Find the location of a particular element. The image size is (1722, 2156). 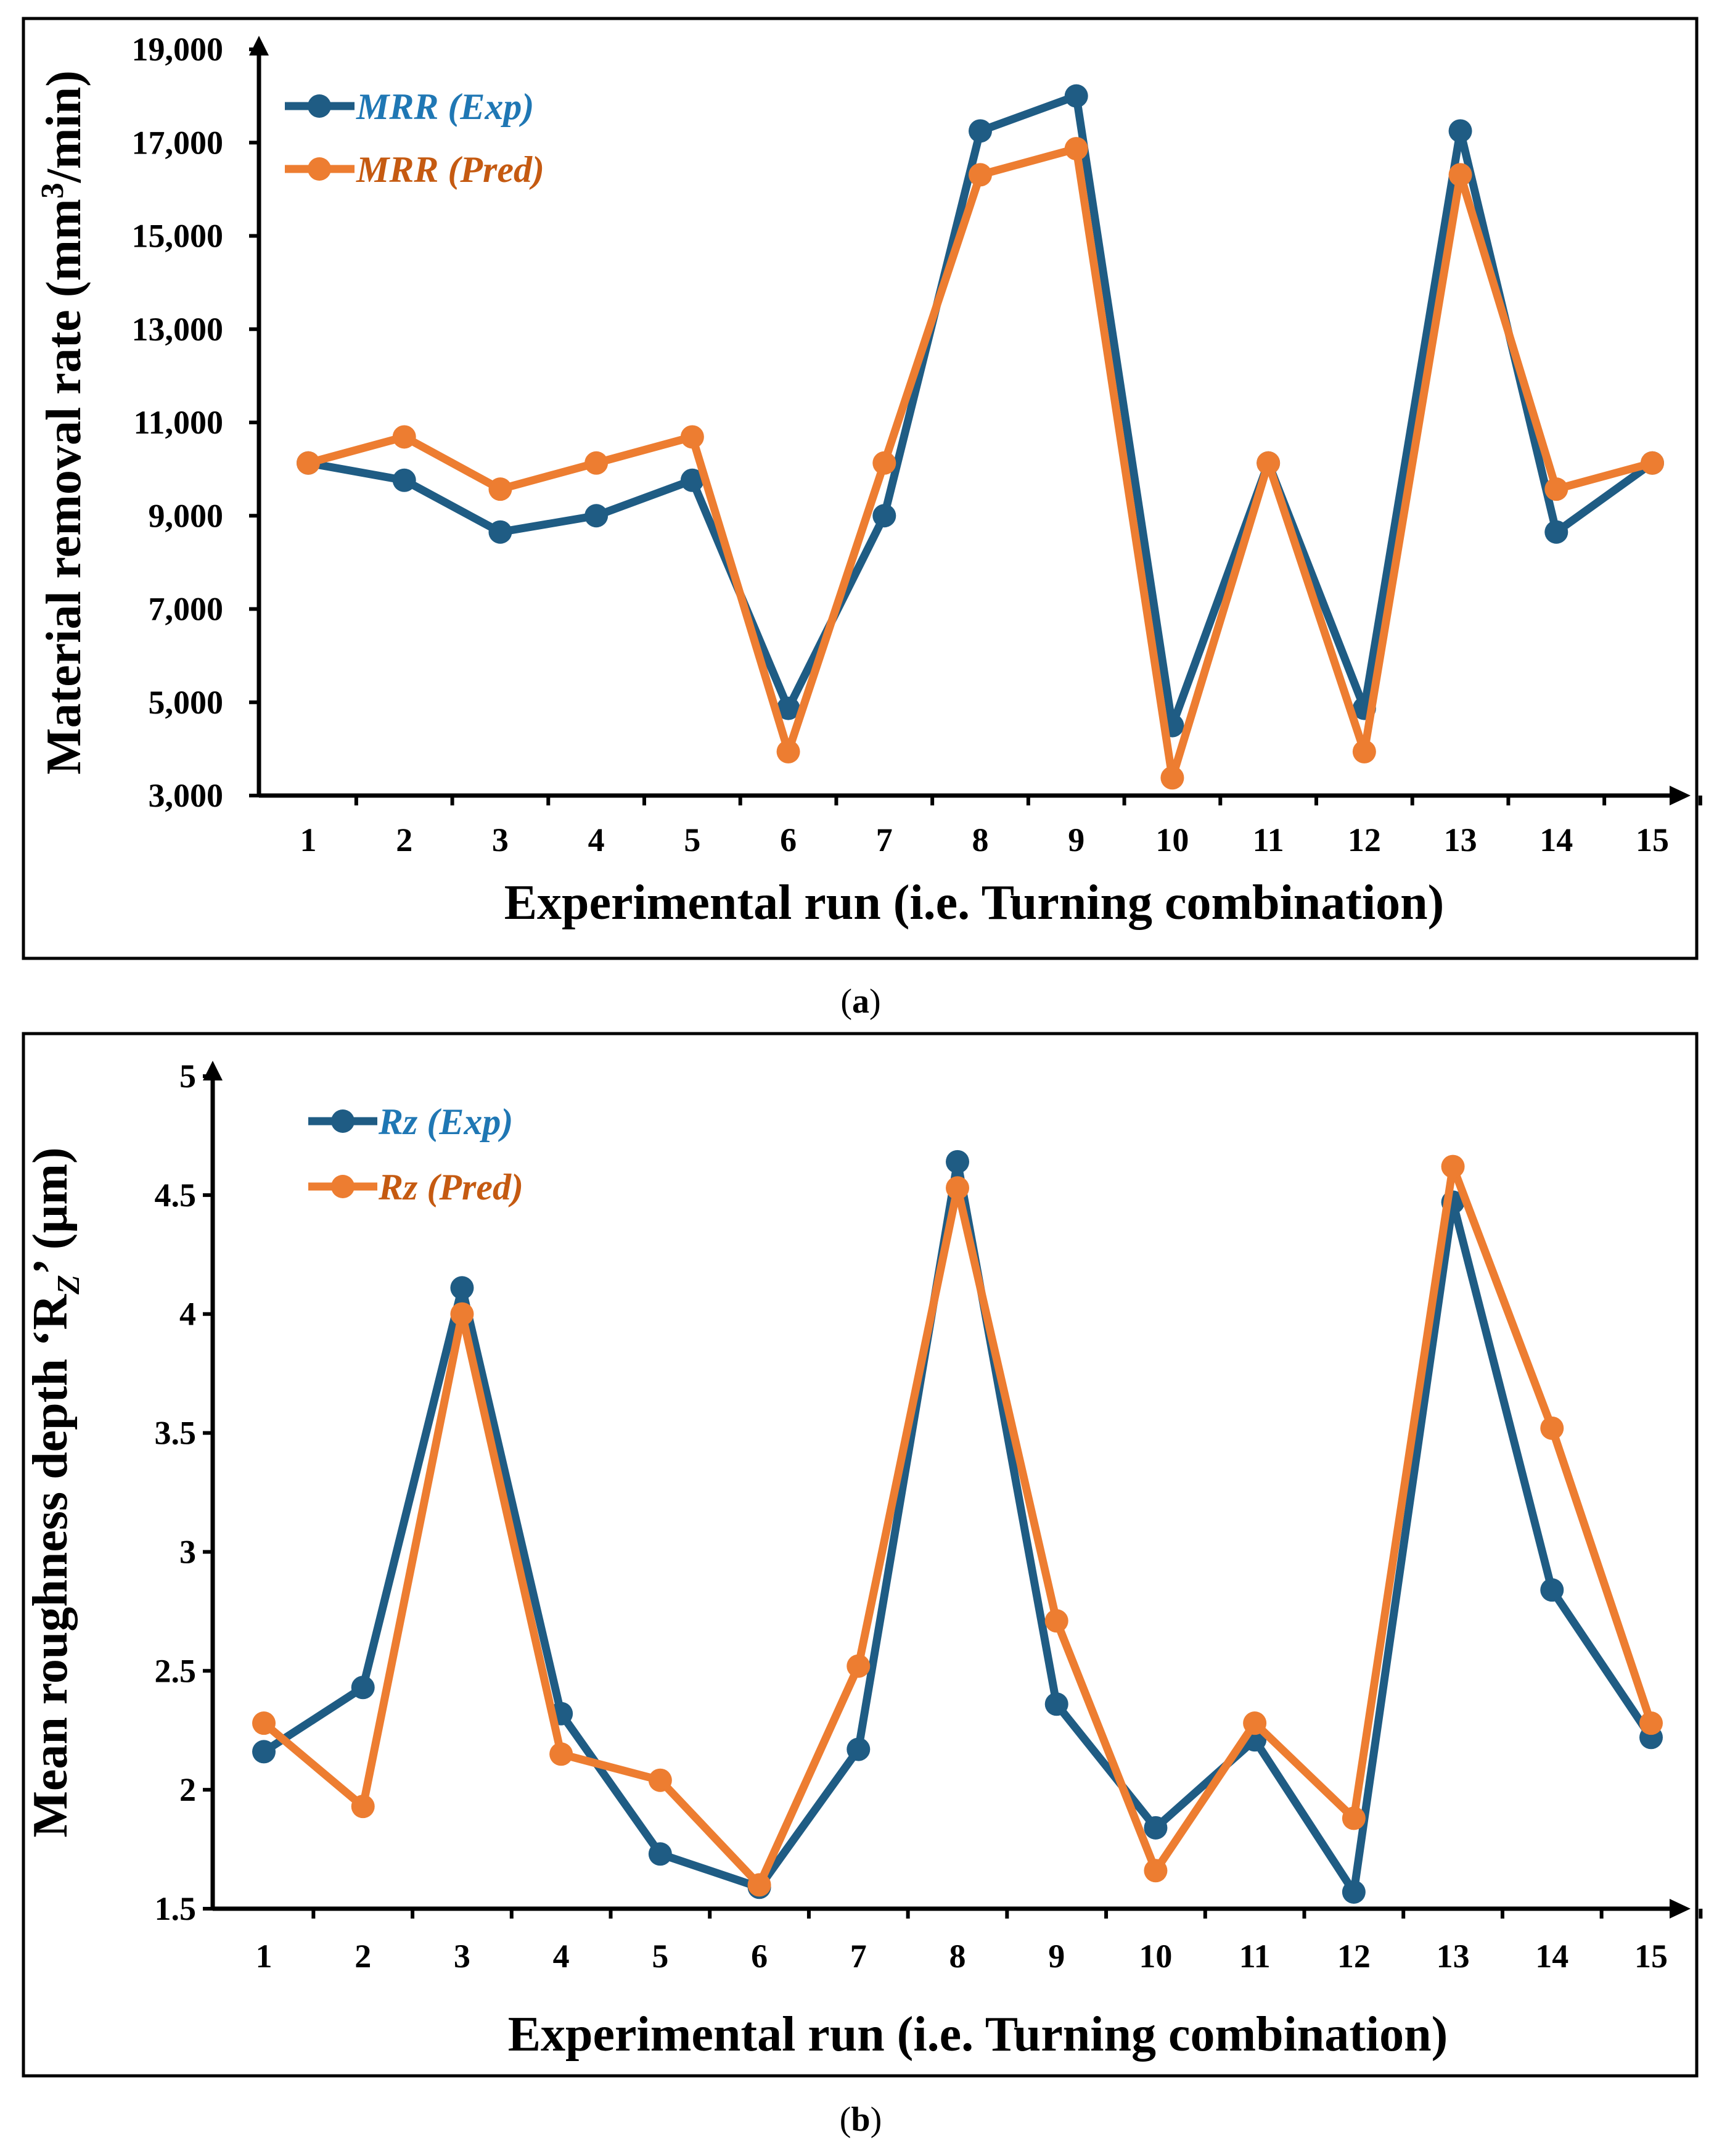

chart-a-xtick-label: 10 is located at coordinates (1172, 839).